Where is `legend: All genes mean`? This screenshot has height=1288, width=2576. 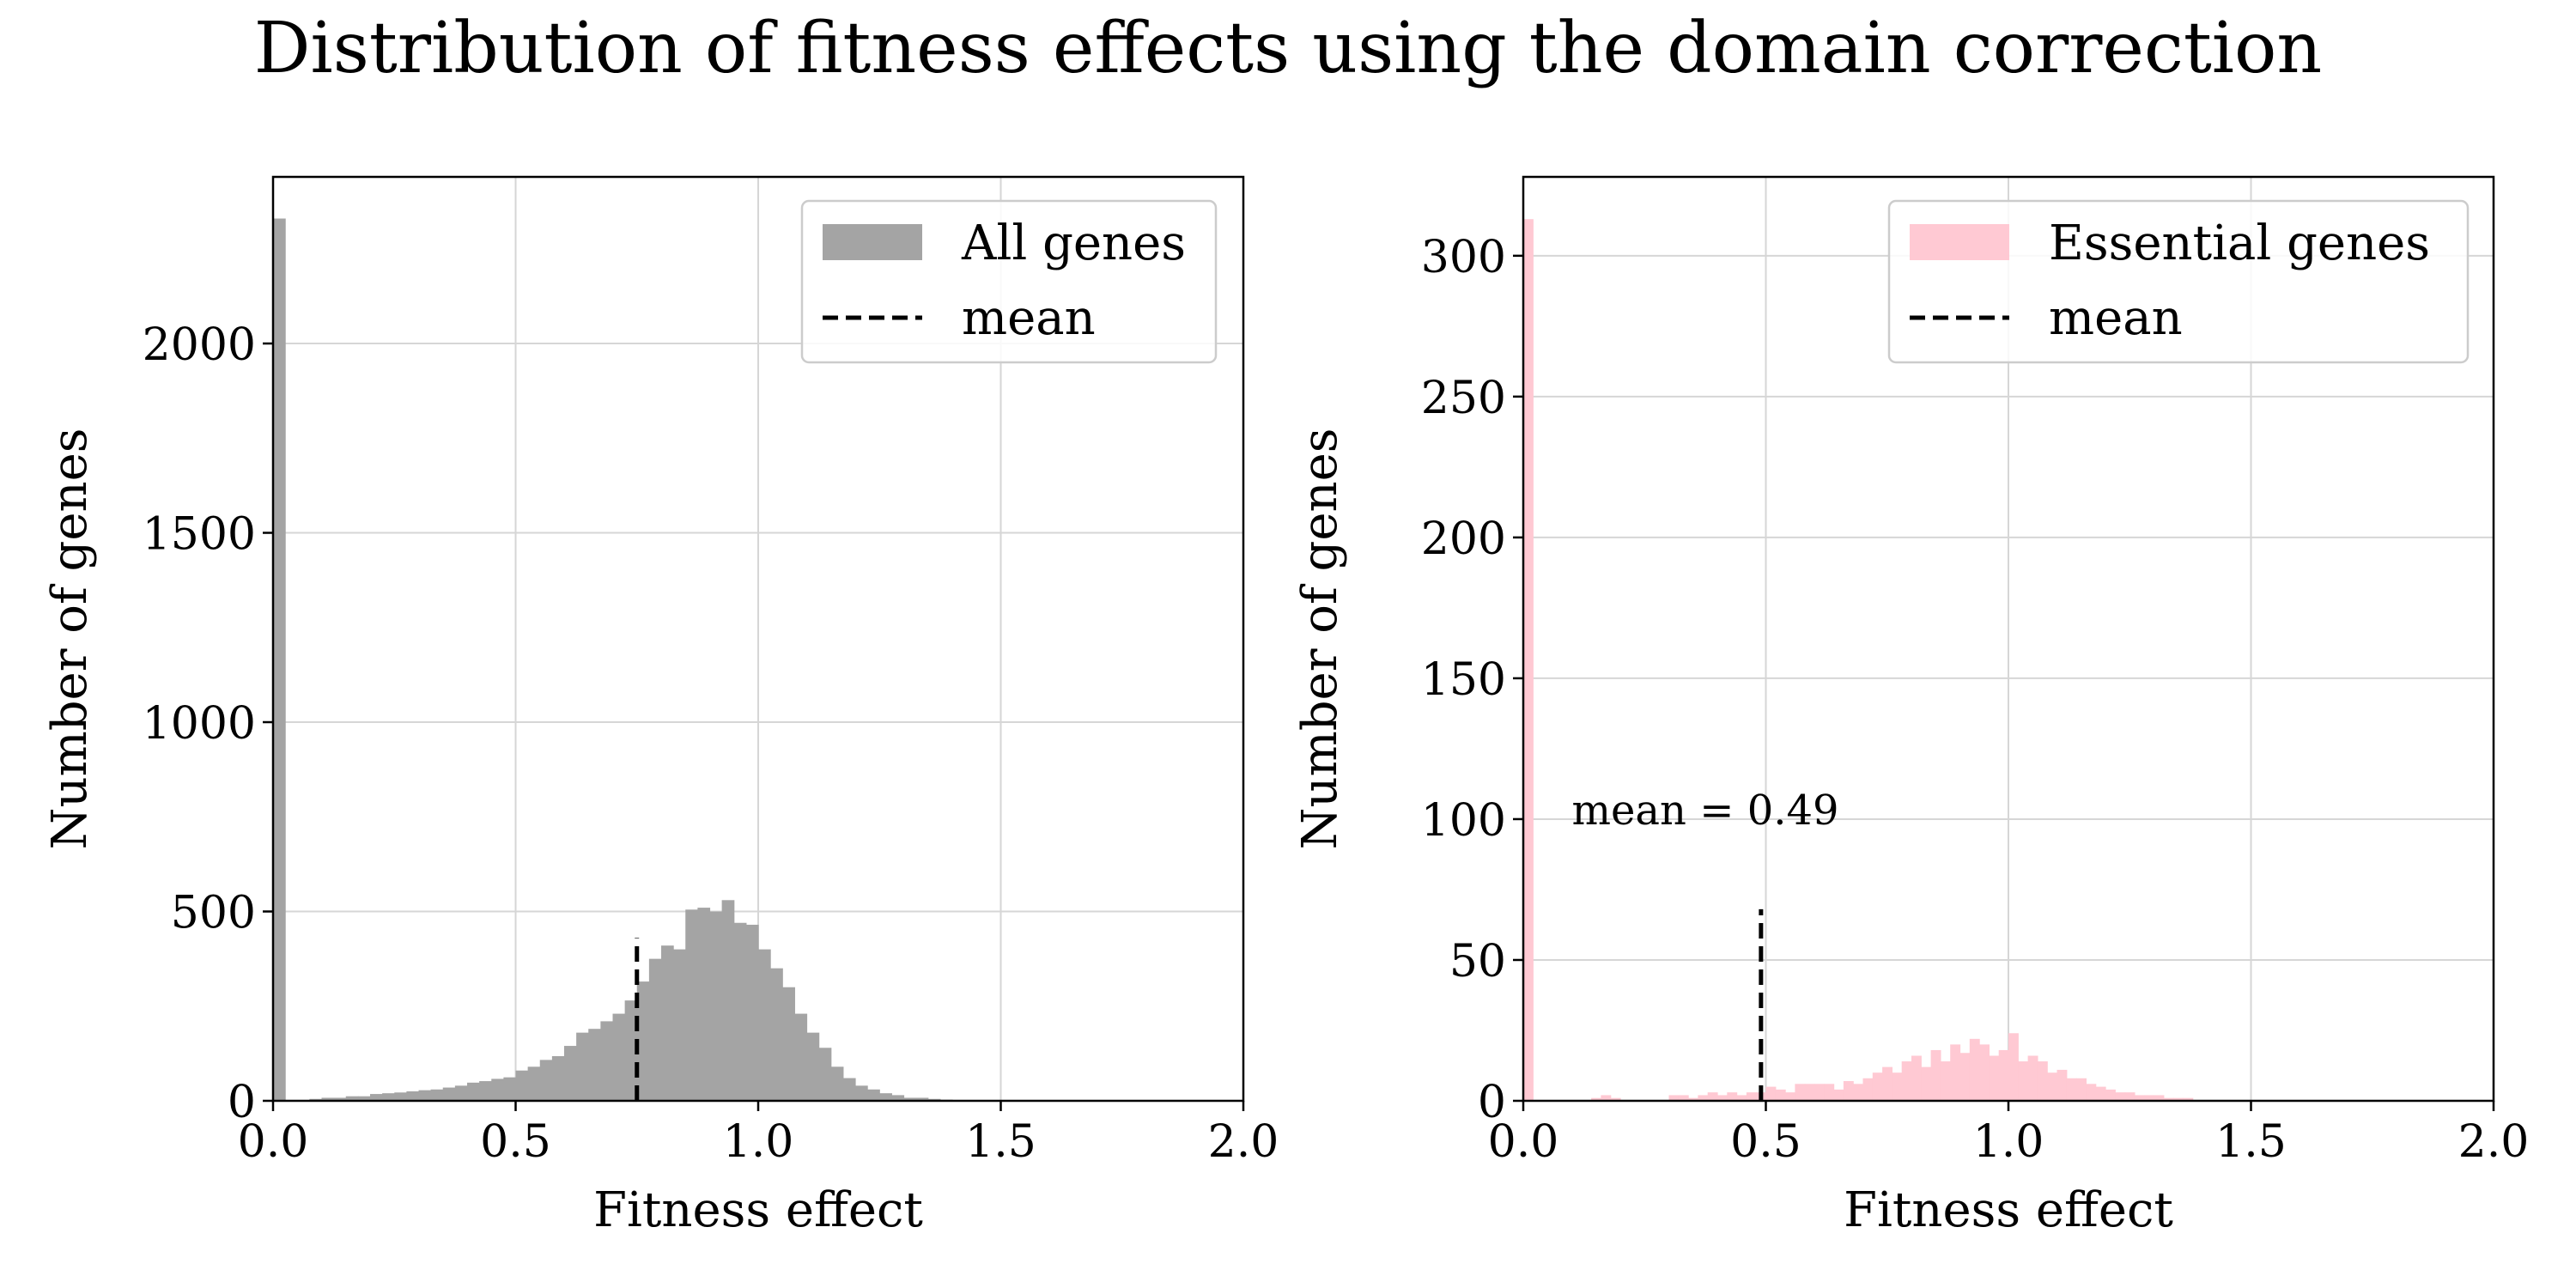 legend: All genes mean is located at coordinates (1009, 281).